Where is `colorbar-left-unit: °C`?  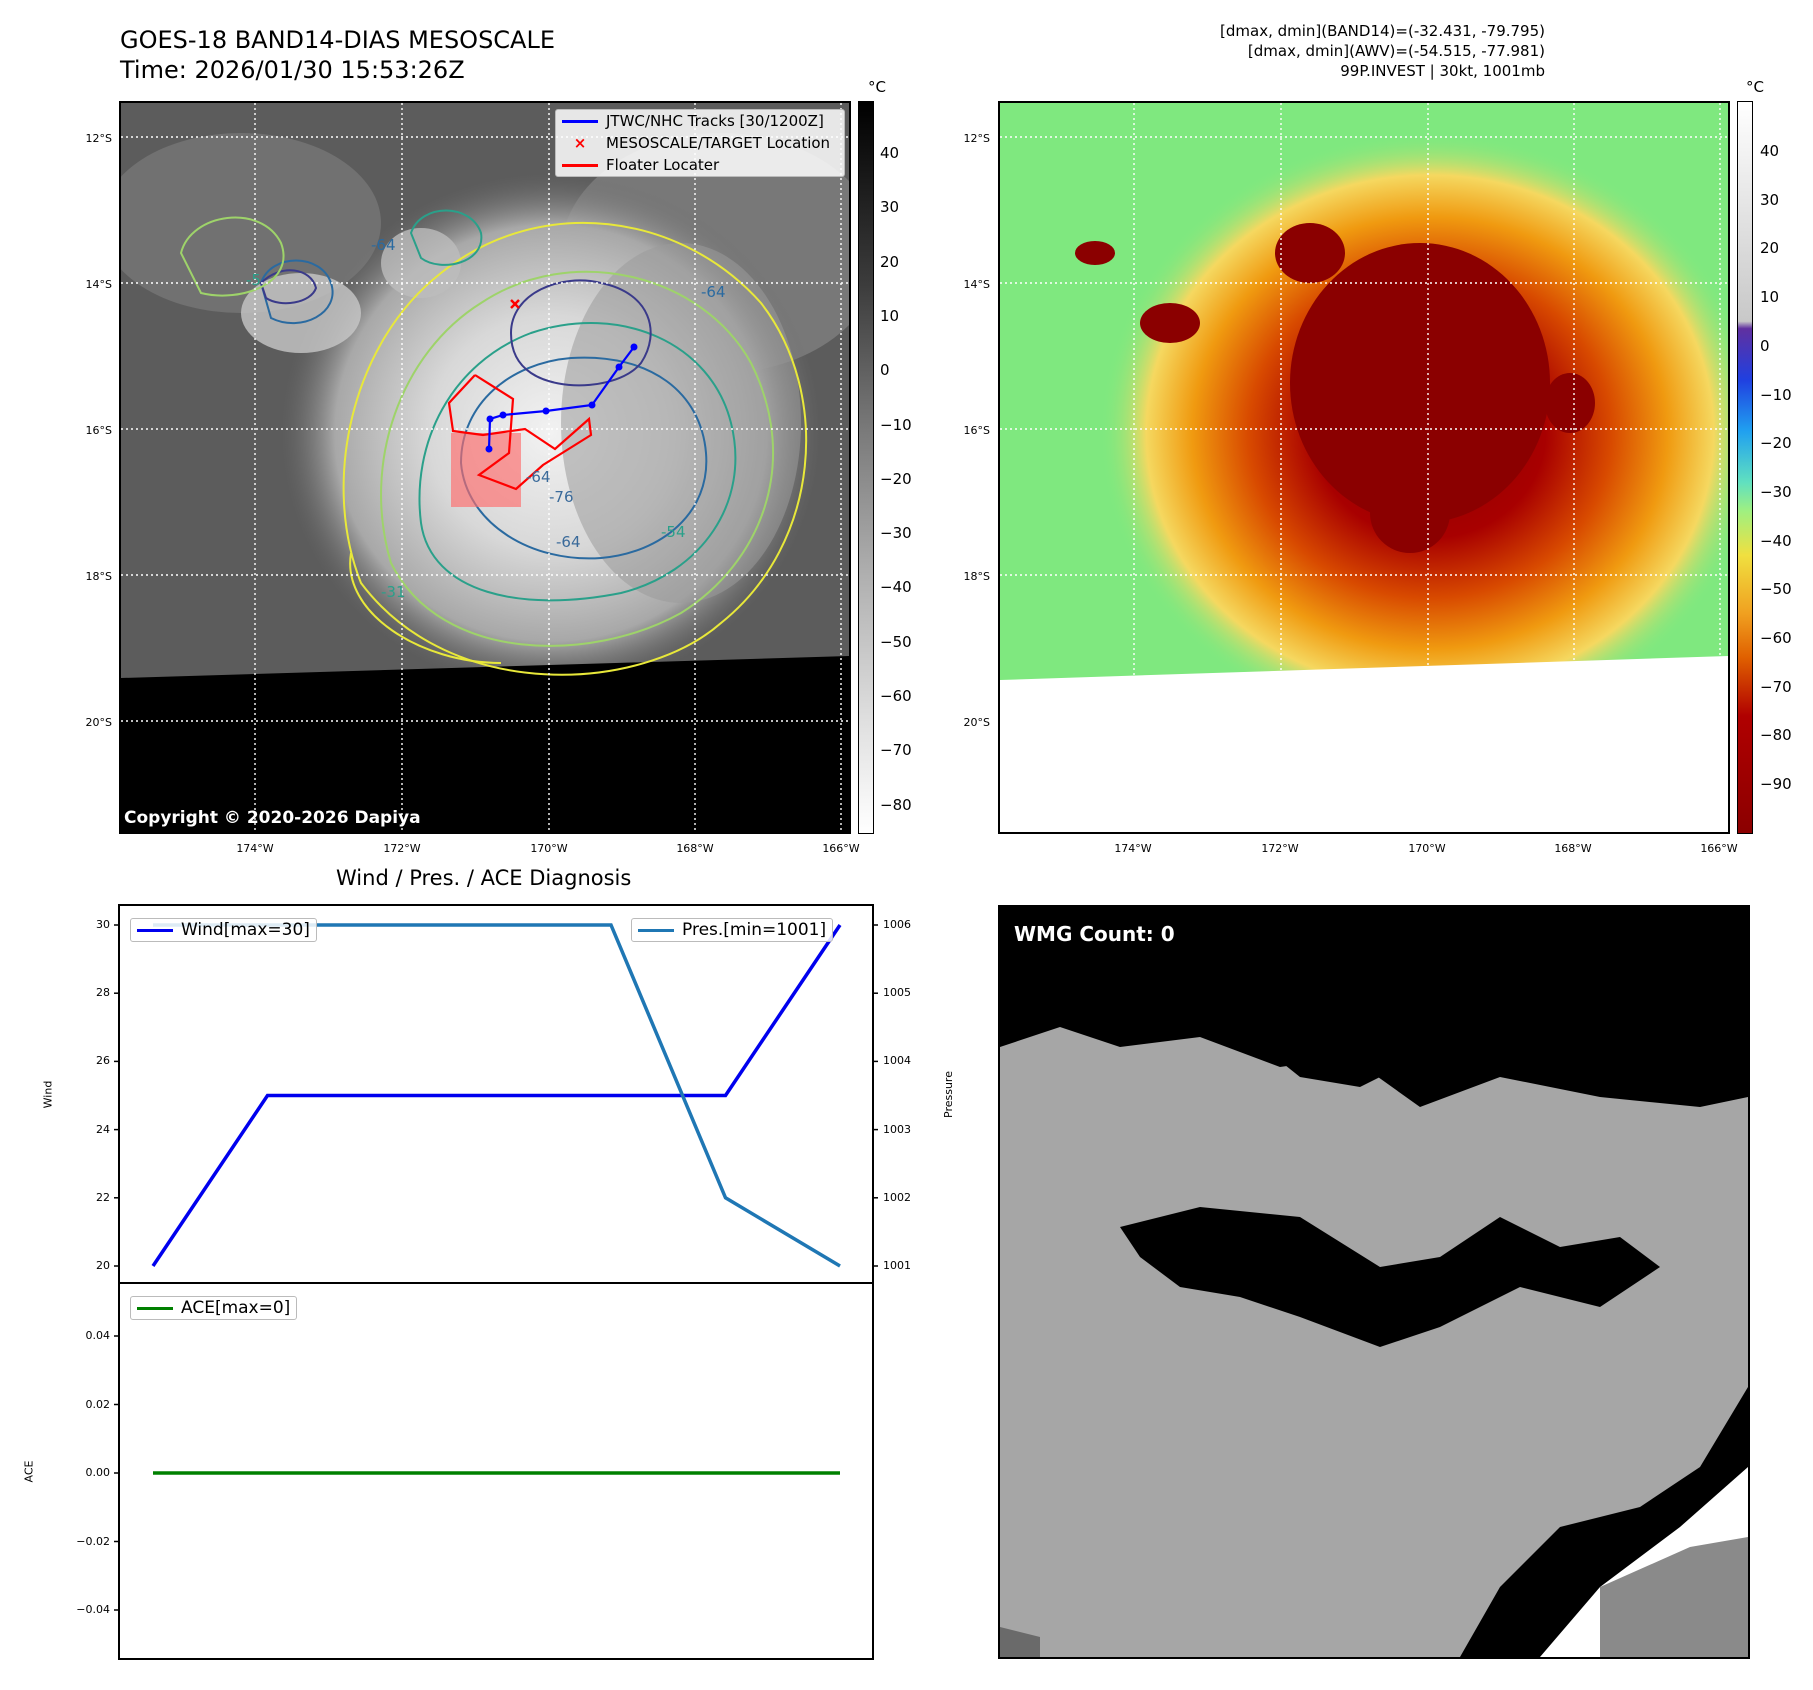
colorbar-left-unit: °C is located at coordinates (877, 87).